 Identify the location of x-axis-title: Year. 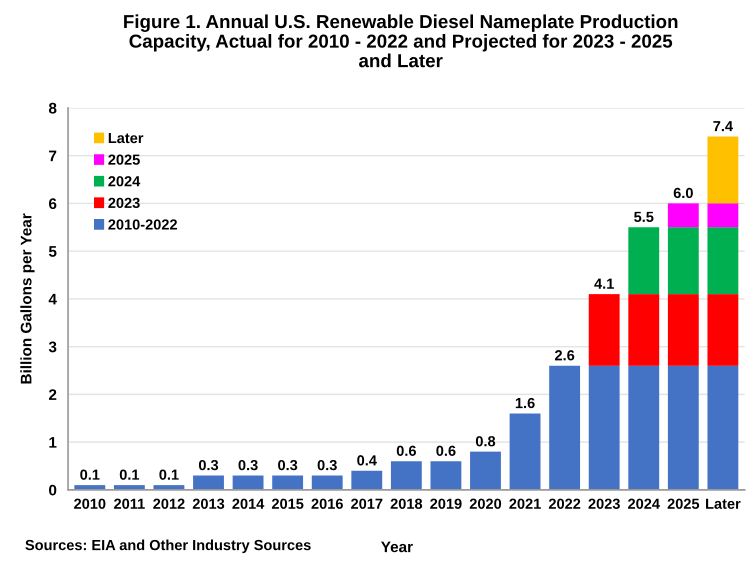
(397, 547).